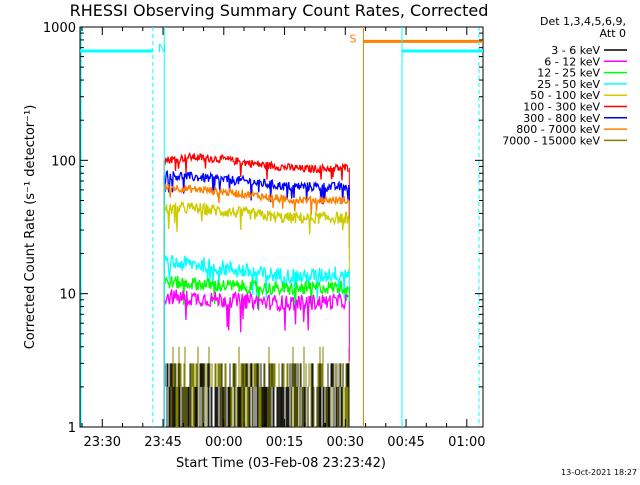 This screenshot has width=640, height=485. I want to click on series-300-800kev-line, so click(256, 187).